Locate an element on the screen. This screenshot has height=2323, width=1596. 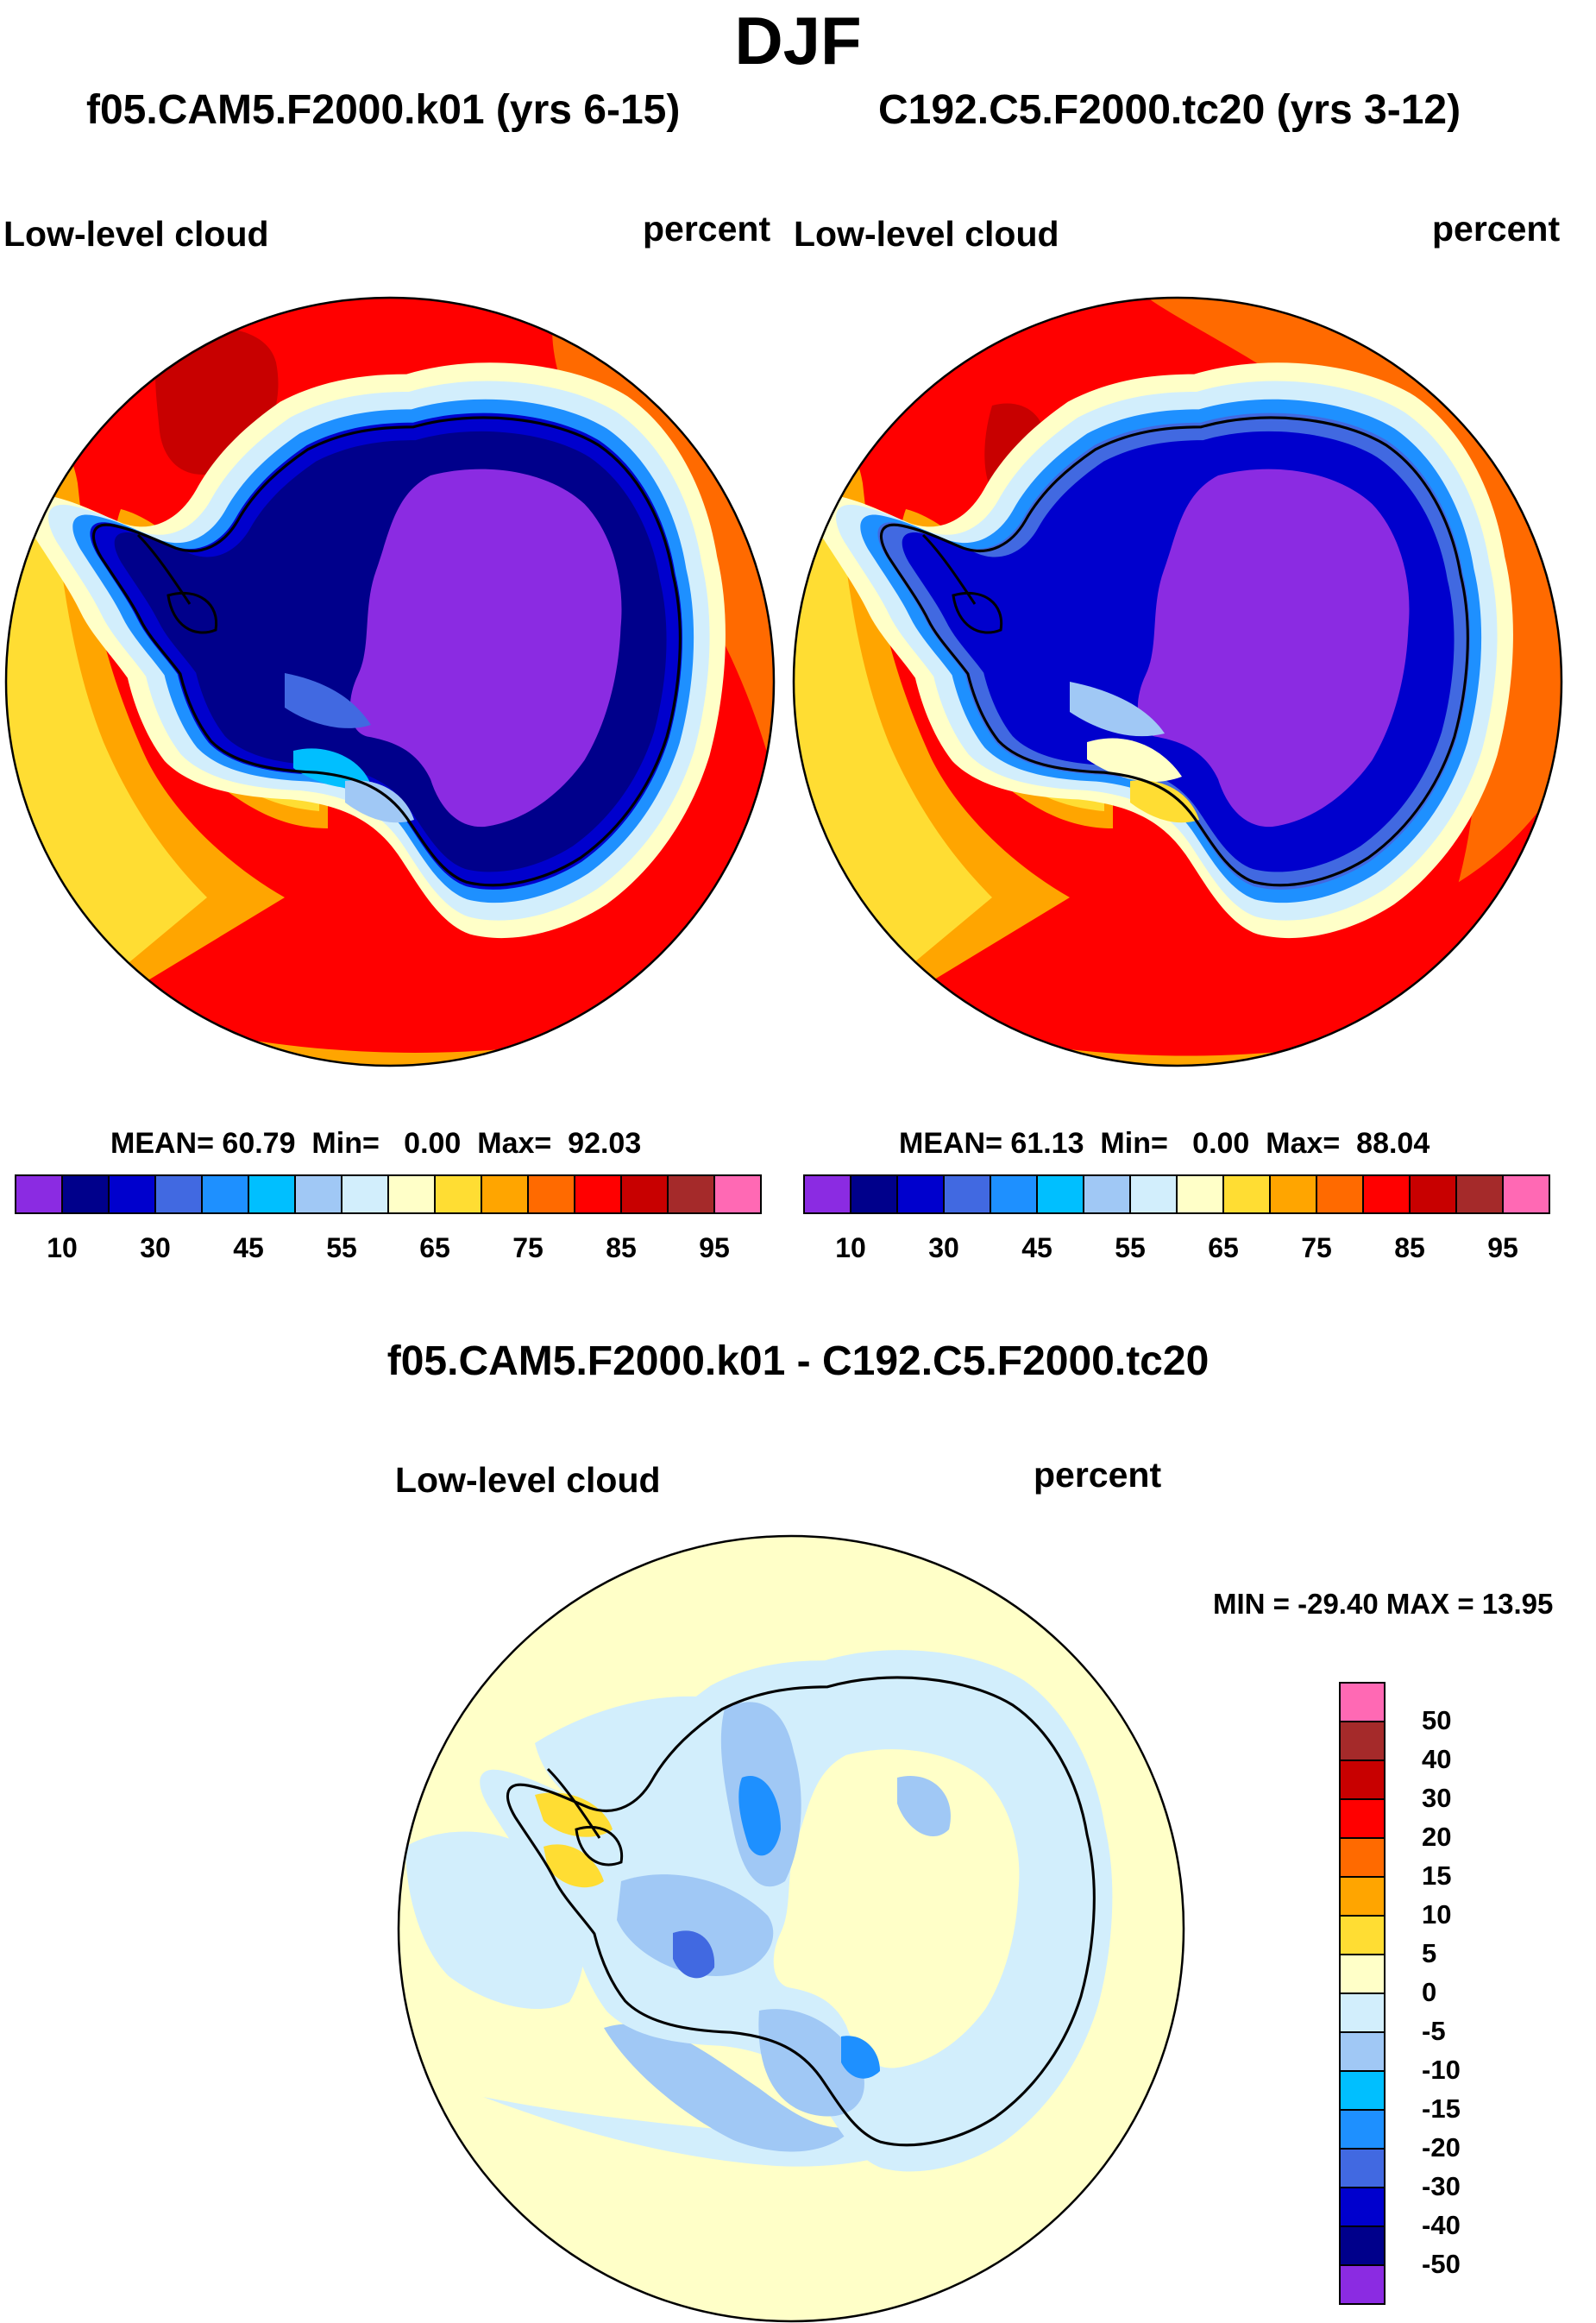
figure-title: DJF is located at coordinates (798, 41).